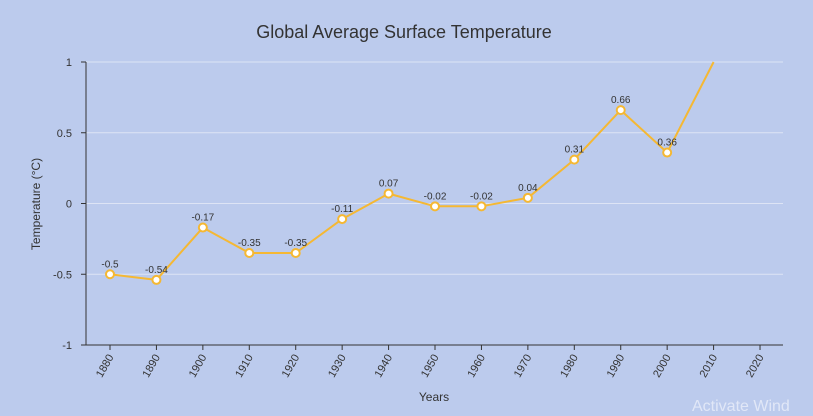 This screenshot has width=813, height=416. Describe the element at coordinates (291, 366) in the screenshot. I see `x-tick-label: 1920` at that location.